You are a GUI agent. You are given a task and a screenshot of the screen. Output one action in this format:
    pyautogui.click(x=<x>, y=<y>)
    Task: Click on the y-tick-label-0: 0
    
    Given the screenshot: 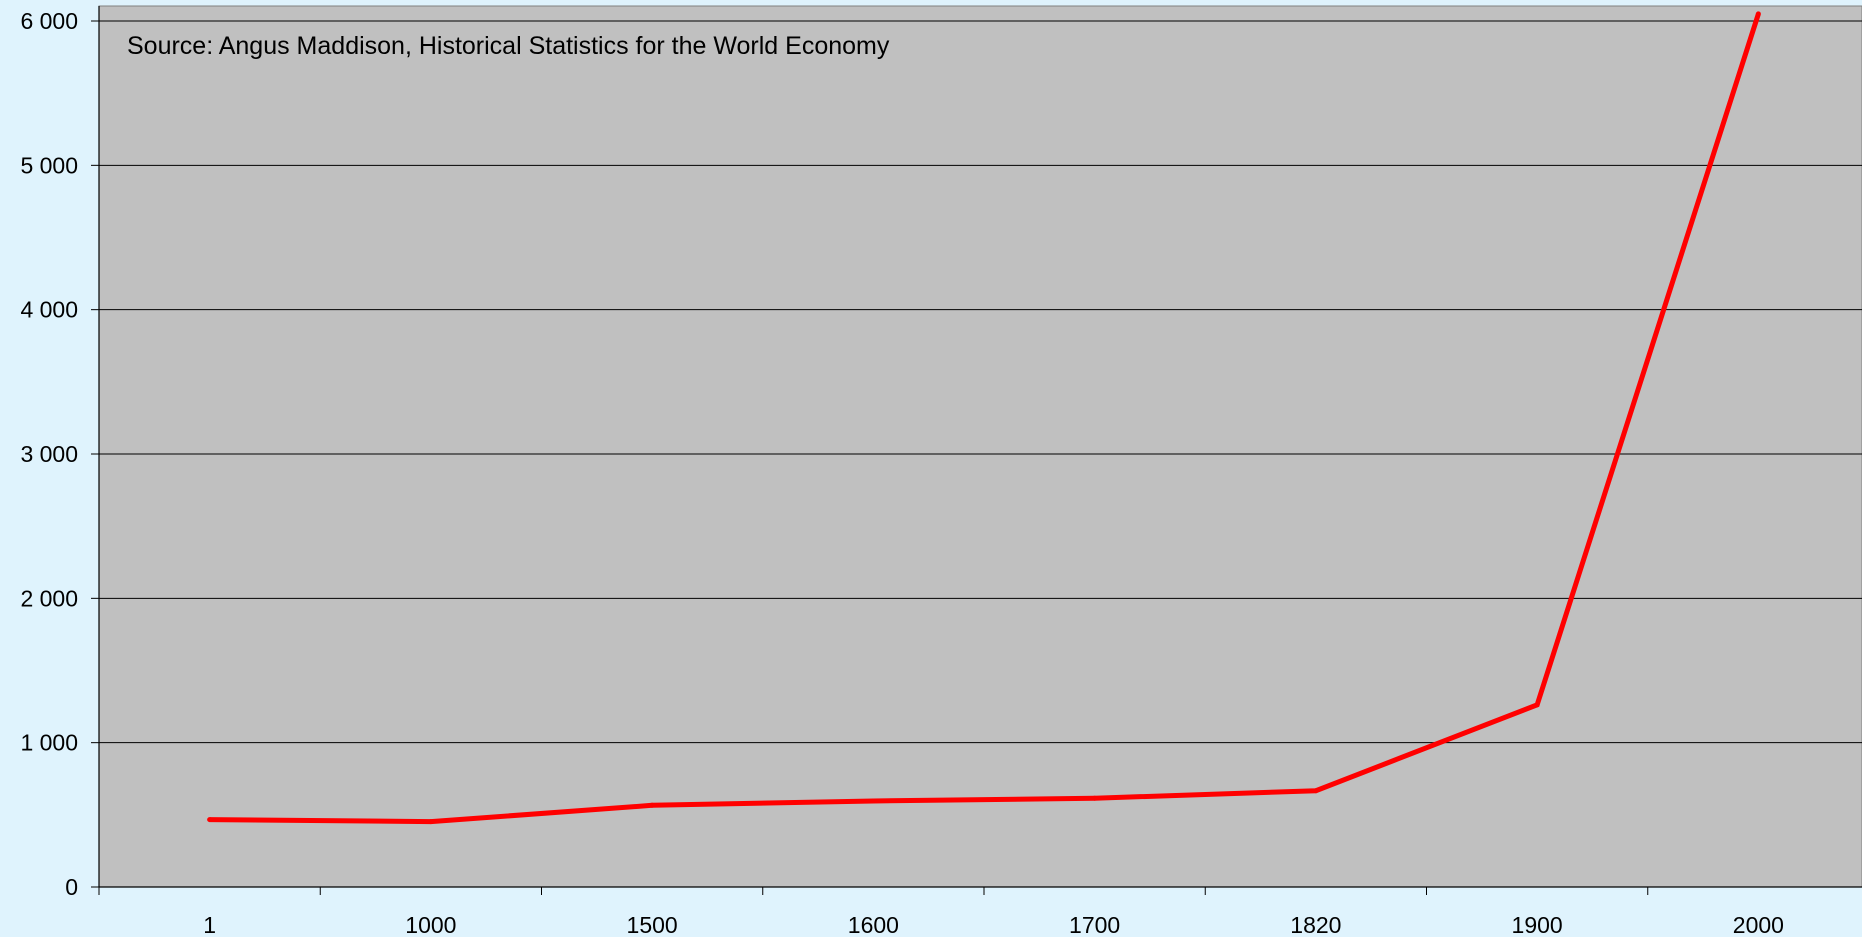 What is the action you would take?
    pyautogui.click(x=71, y=887)
    